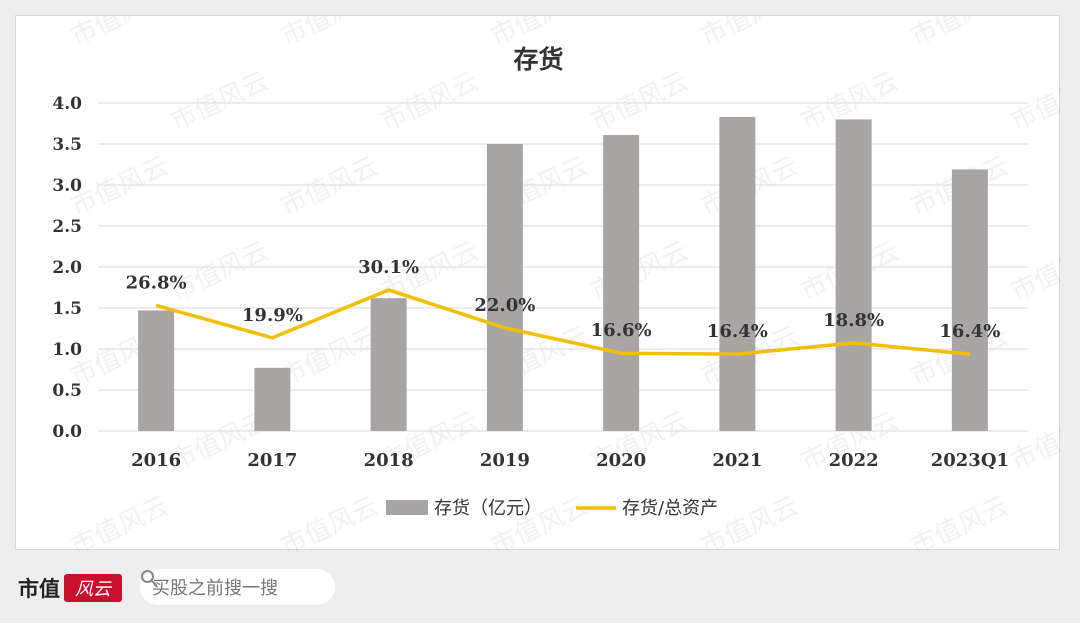  What do you see at coordinates (67, 145) in the screenshot?
I see `y-tick-label: 3.5` at bounding box center [67, 145].